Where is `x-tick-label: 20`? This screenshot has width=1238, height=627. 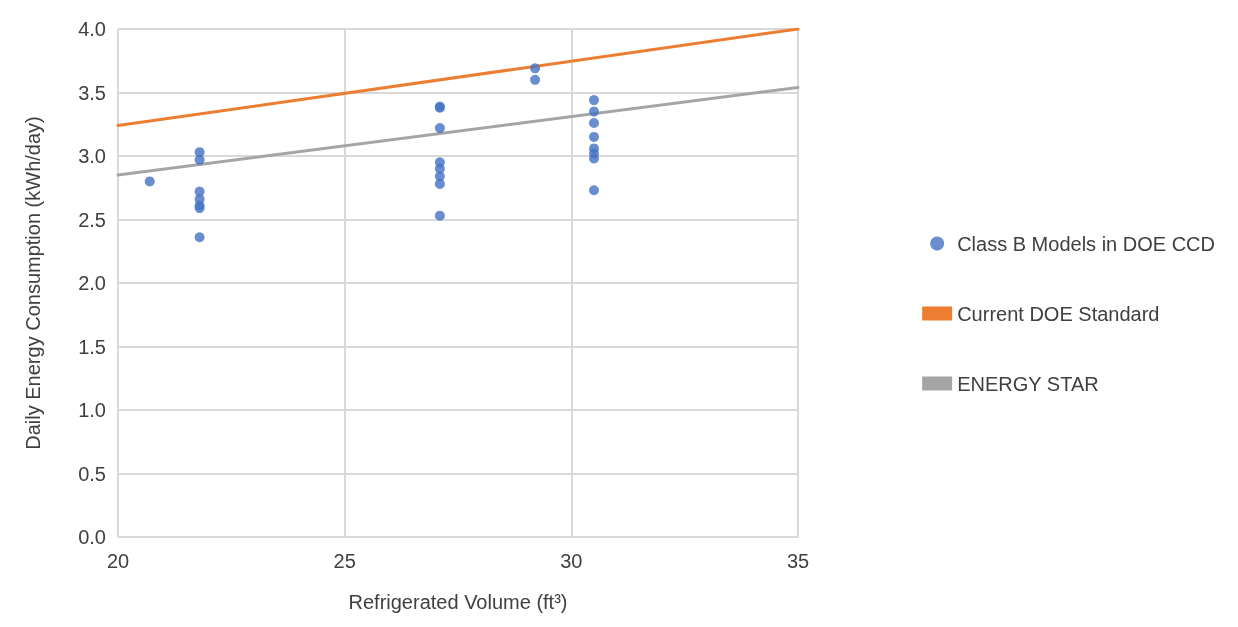 x-tick-label: 20 is located at coordinates (118, 561).